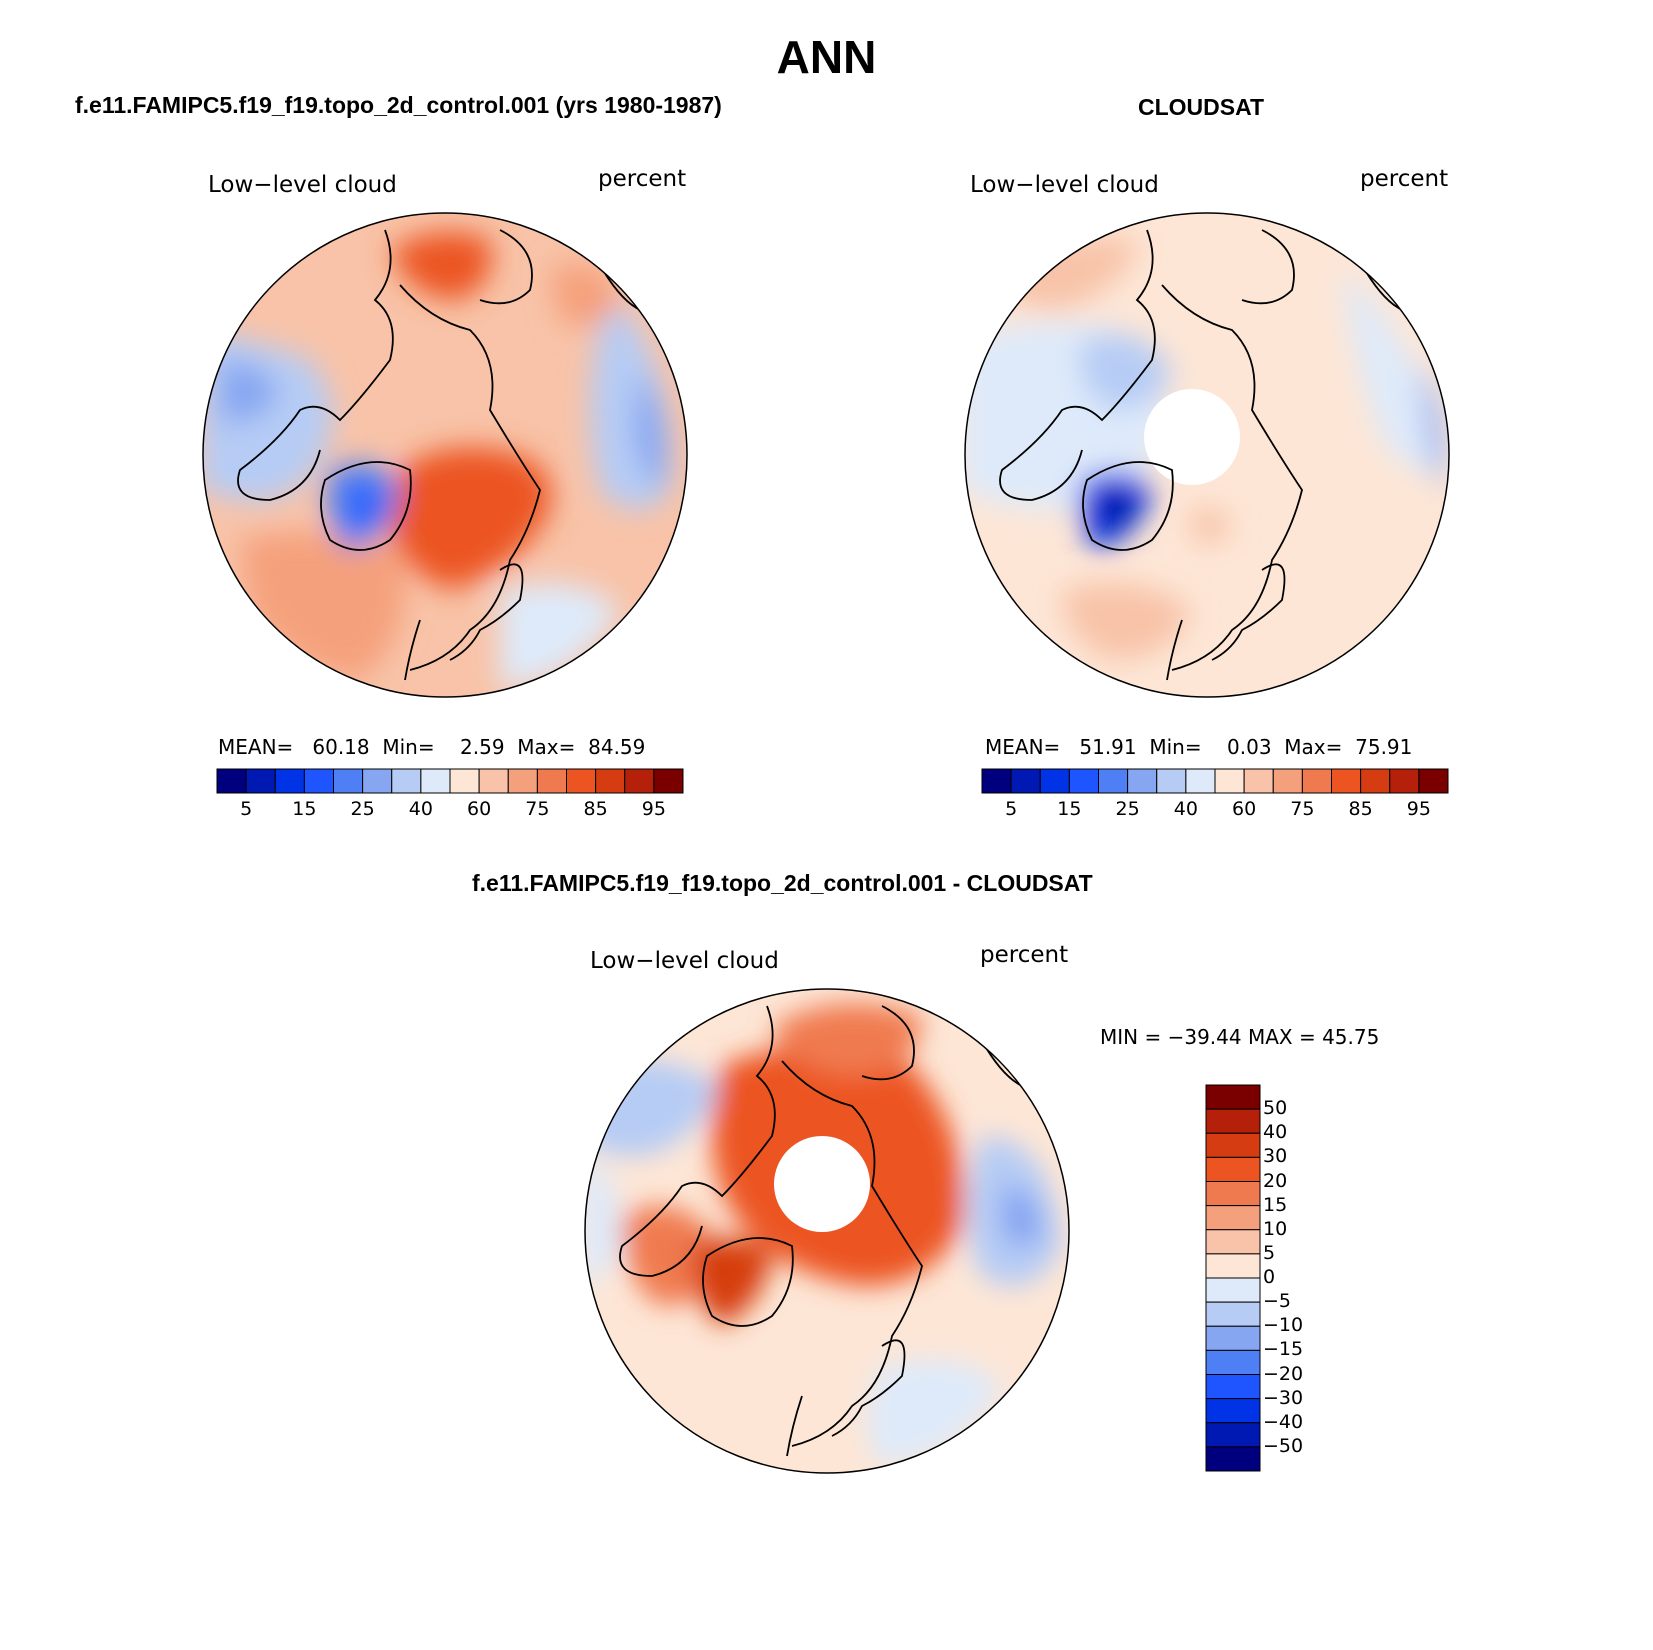  I want to click on obs-colorbar-tick-label: 75, so click(1302, 809).